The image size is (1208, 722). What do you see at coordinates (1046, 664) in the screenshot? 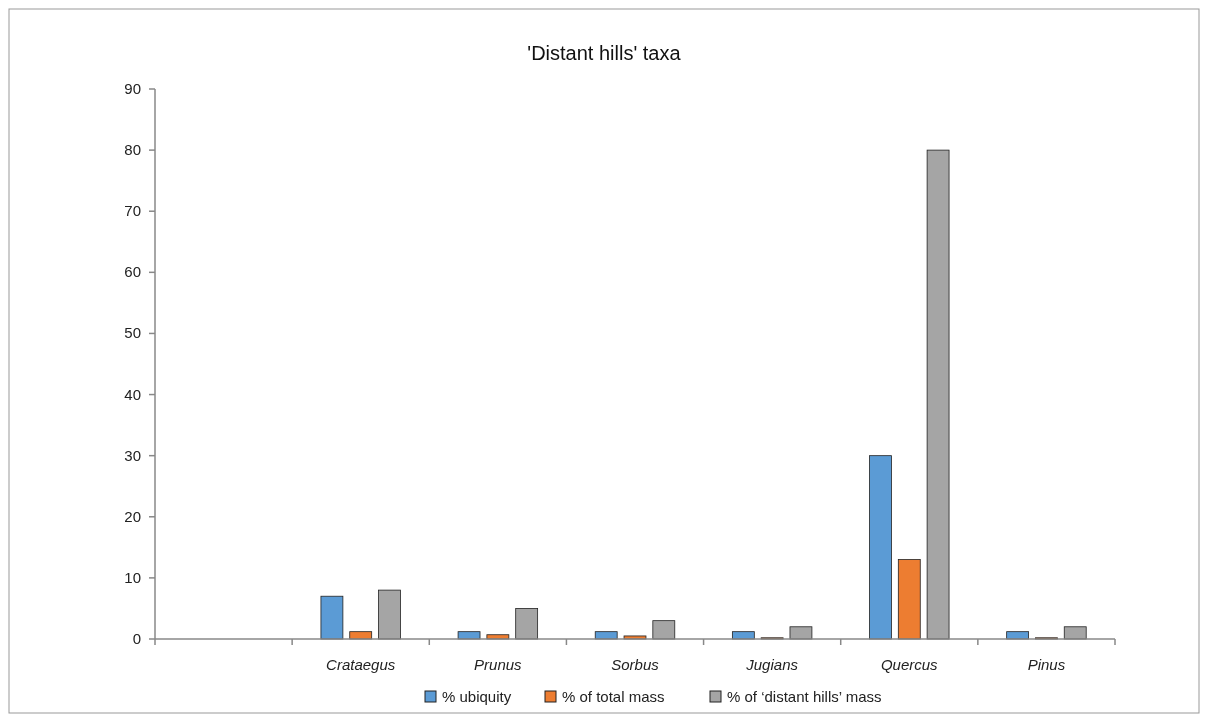
I see `x-tick-label: Pinus` at bounding box center [1046, 664].